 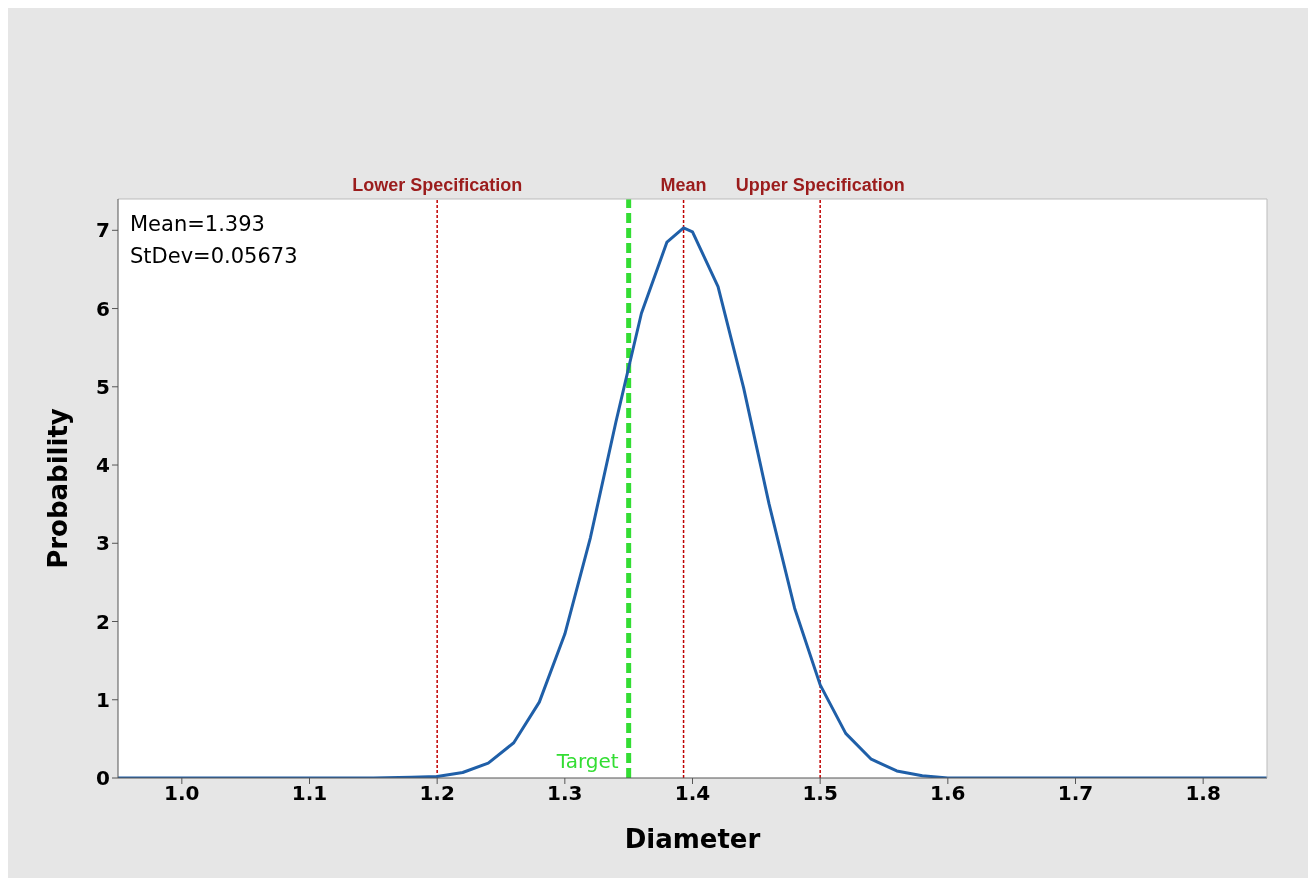 I want to click on ref-line-label: Lower Specification, so click(x=437, y=185).